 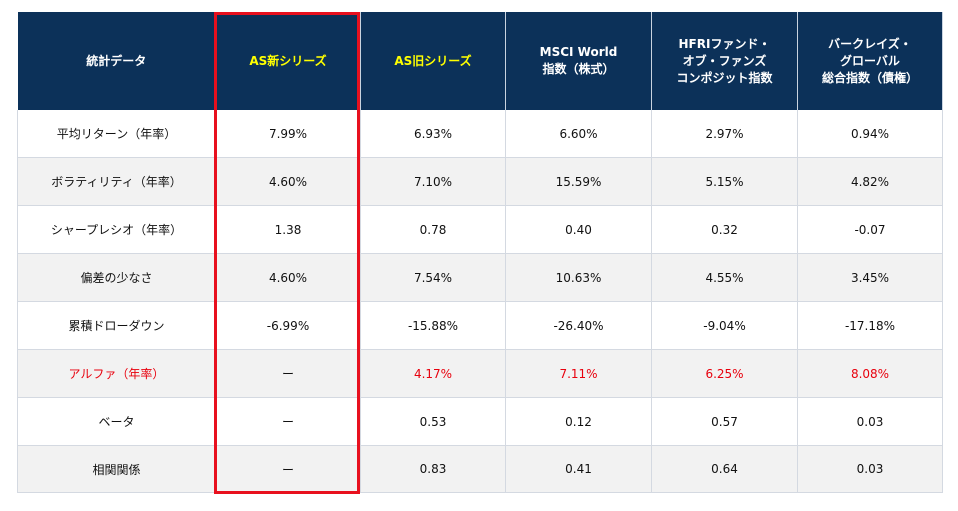 What do you see at coordinates (288, 61) in the screenshot?
I see `header-as-new-series: AS新シリーズ` at bounding box center [288, 61].